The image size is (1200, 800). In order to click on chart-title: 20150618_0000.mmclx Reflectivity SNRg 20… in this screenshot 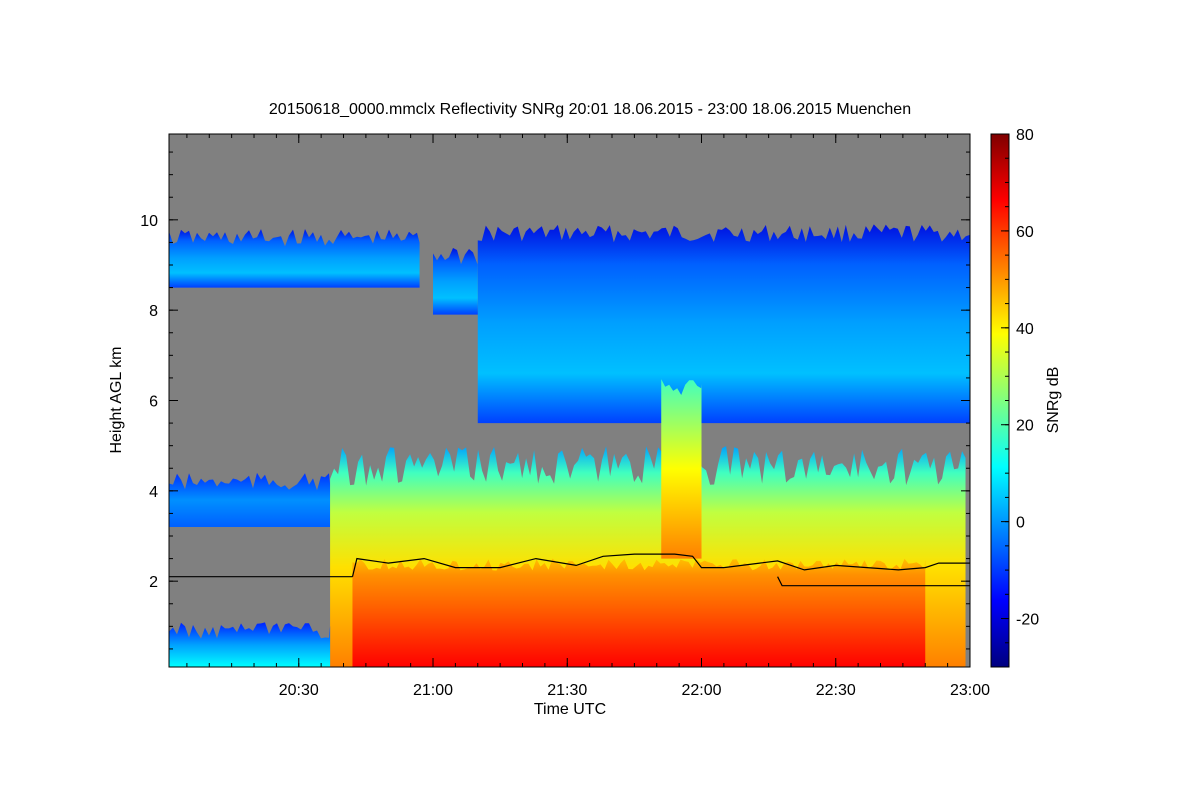, I will do `click(590, 109)`.